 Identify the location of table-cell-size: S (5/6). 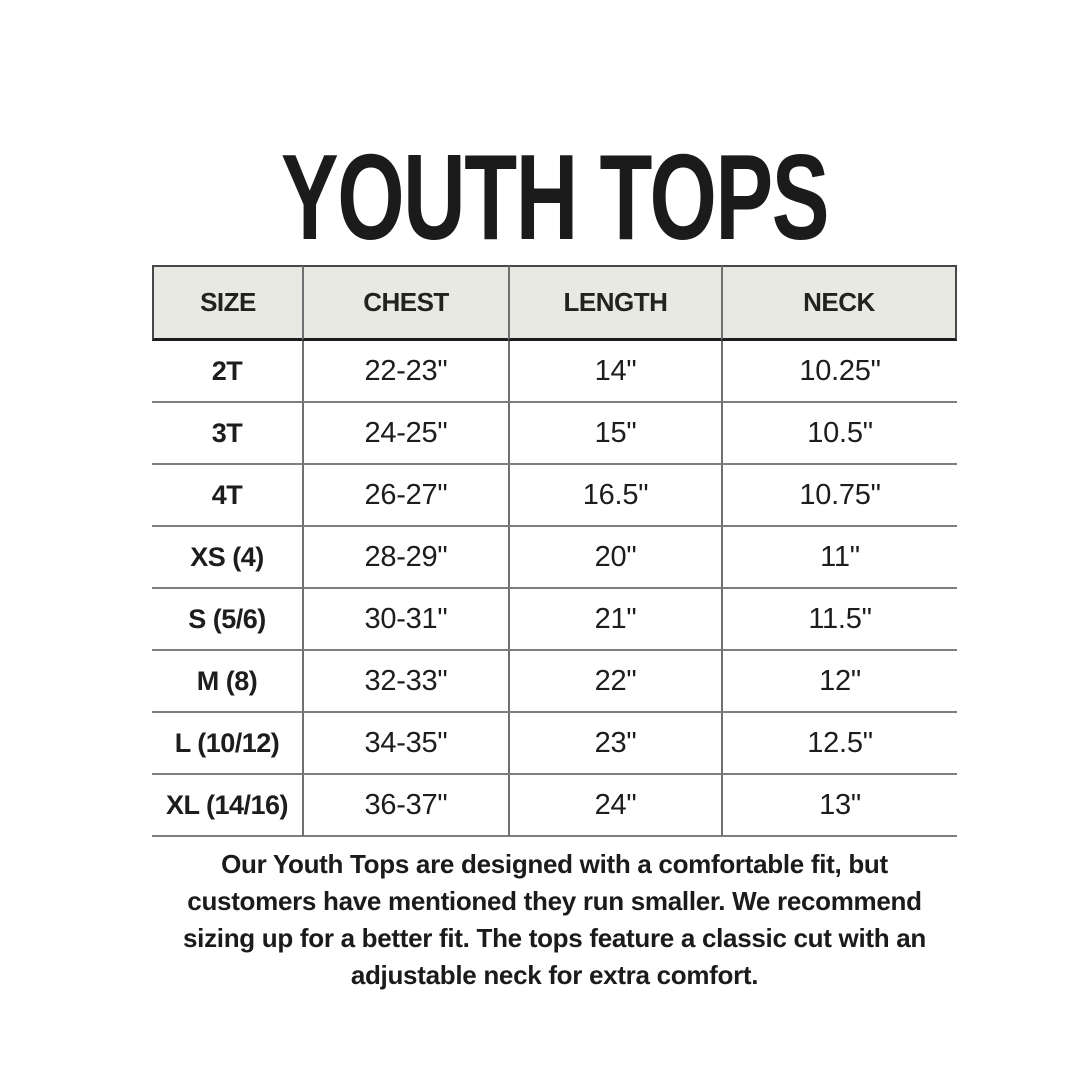
(227, 620).